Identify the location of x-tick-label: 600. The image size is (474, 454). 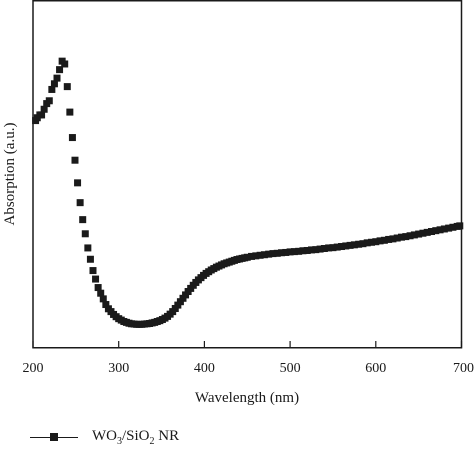
(375, 368).